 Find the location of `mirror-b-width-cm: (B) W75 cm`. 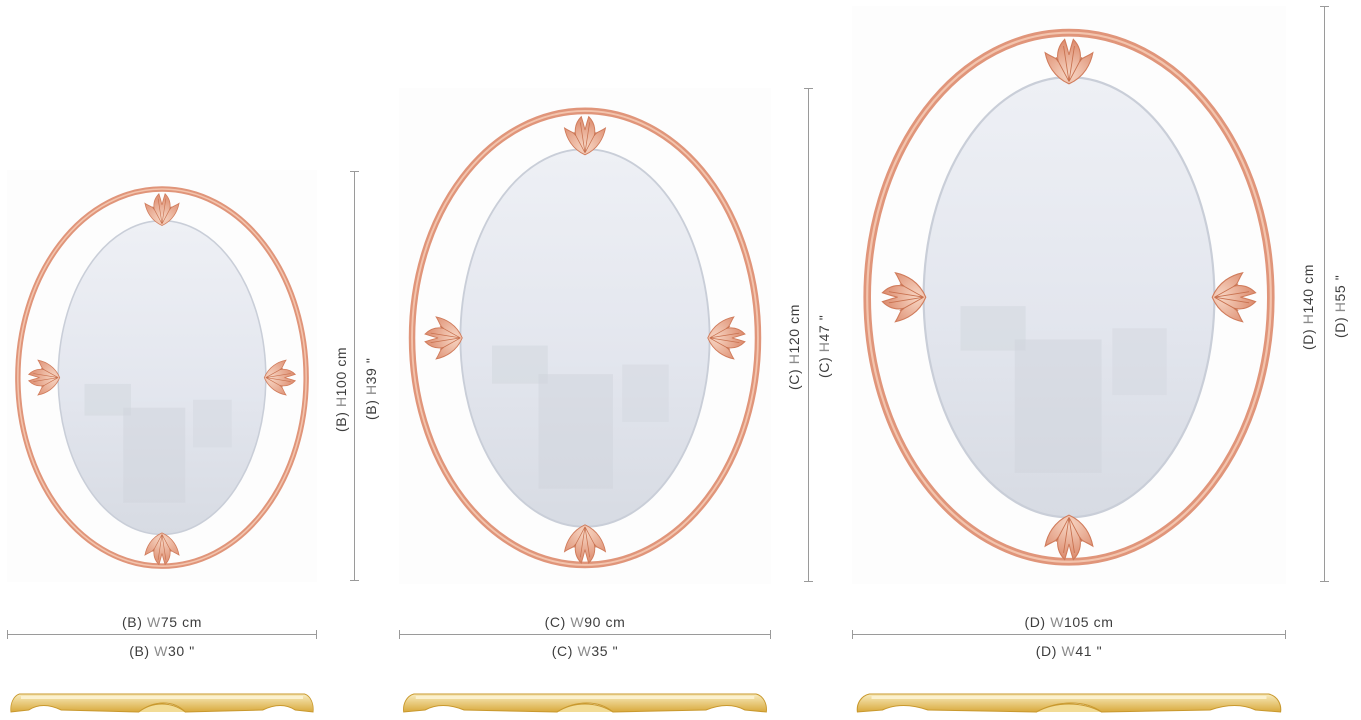

mirror-b-width-cm: (B) W75 cm is located at coordinates (162, 622).